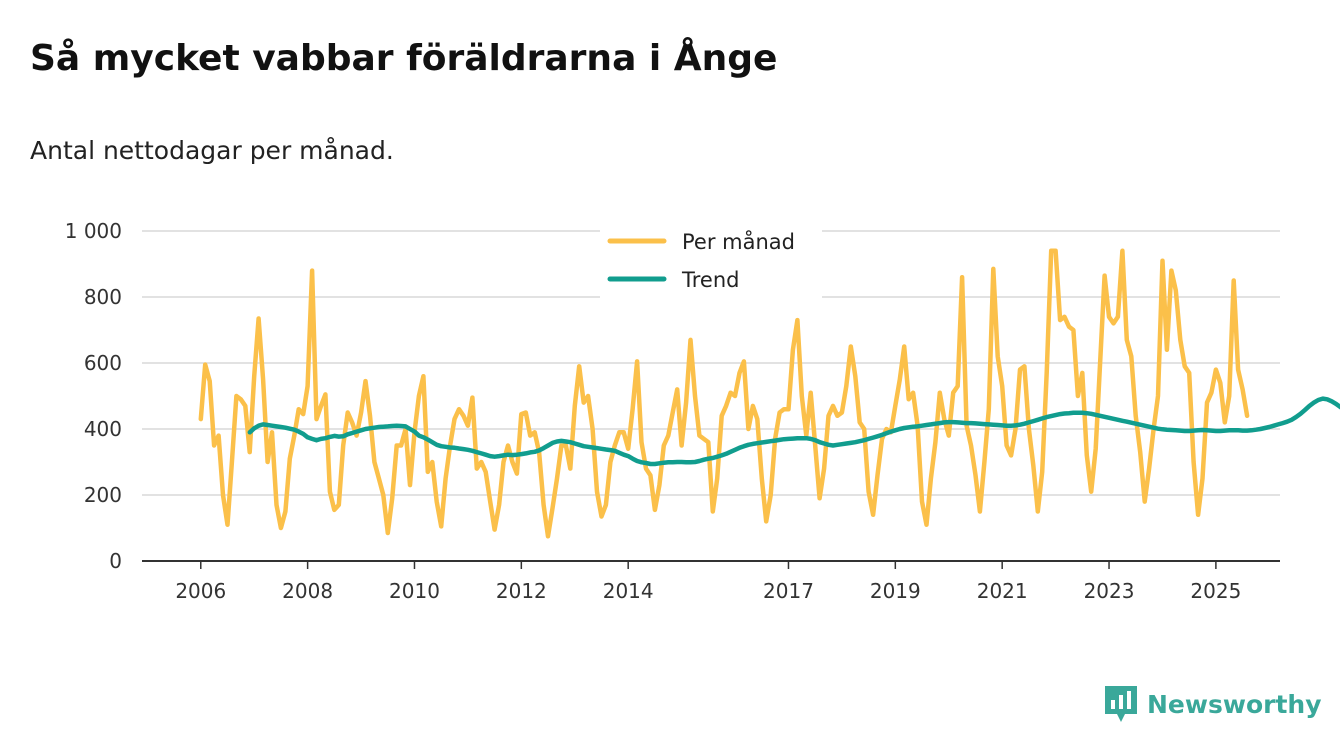 This screenshot has height=753, width=1340. I want to click on y-tick-label: 200, so click(103, 495).